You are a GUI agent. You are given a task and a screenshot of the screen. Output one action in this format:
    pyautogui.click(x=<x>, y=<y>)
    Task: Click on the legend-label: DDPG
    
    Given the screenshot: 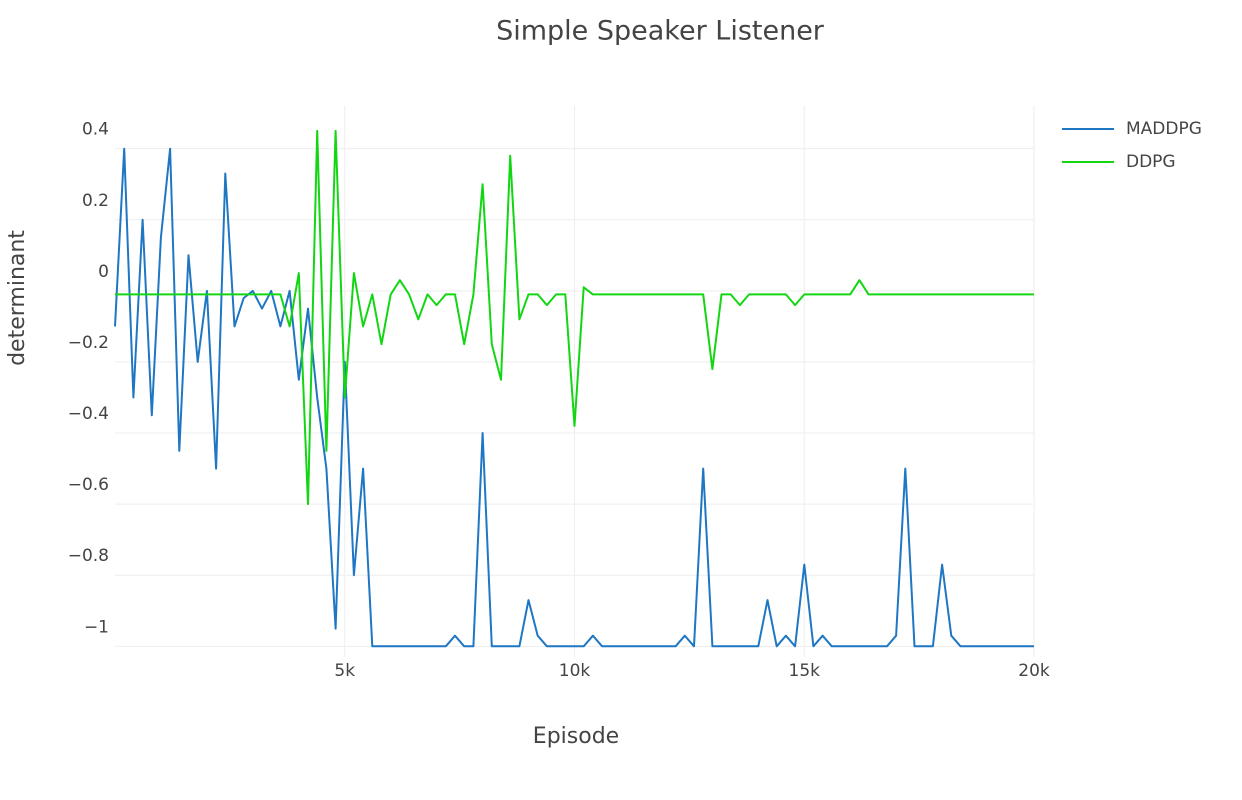 What is the action you would take?
    pyautogui.click(x=1151, y=162)
    